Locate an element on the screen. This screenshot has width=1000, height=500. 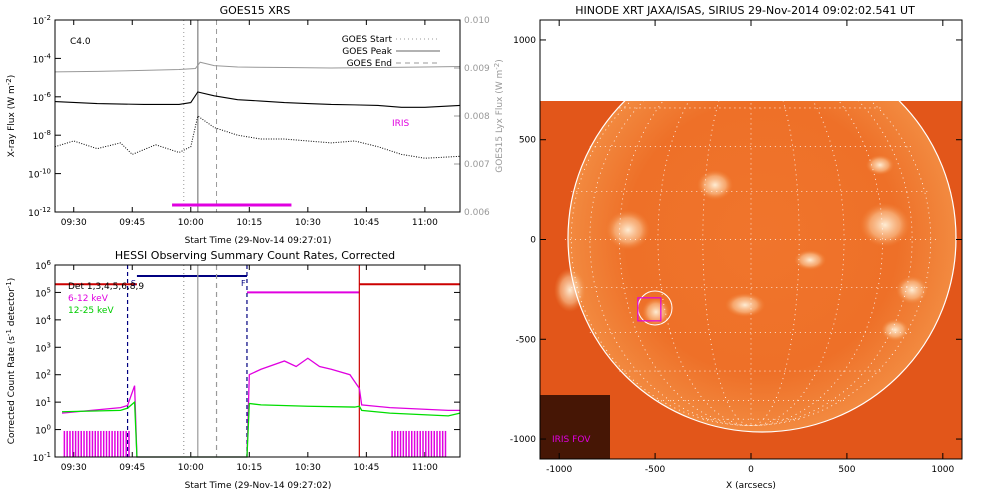
xrt-y-tick-label: 1000 is located at coordinates (524, 41).